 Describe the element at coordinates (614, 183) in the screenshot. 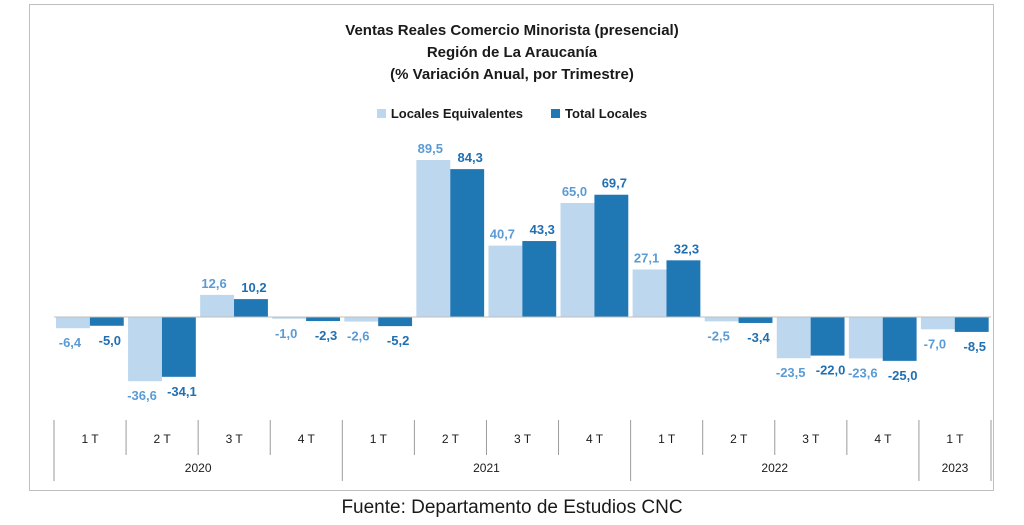

I see `data-label-total-locales-7: 69,7` at that location.